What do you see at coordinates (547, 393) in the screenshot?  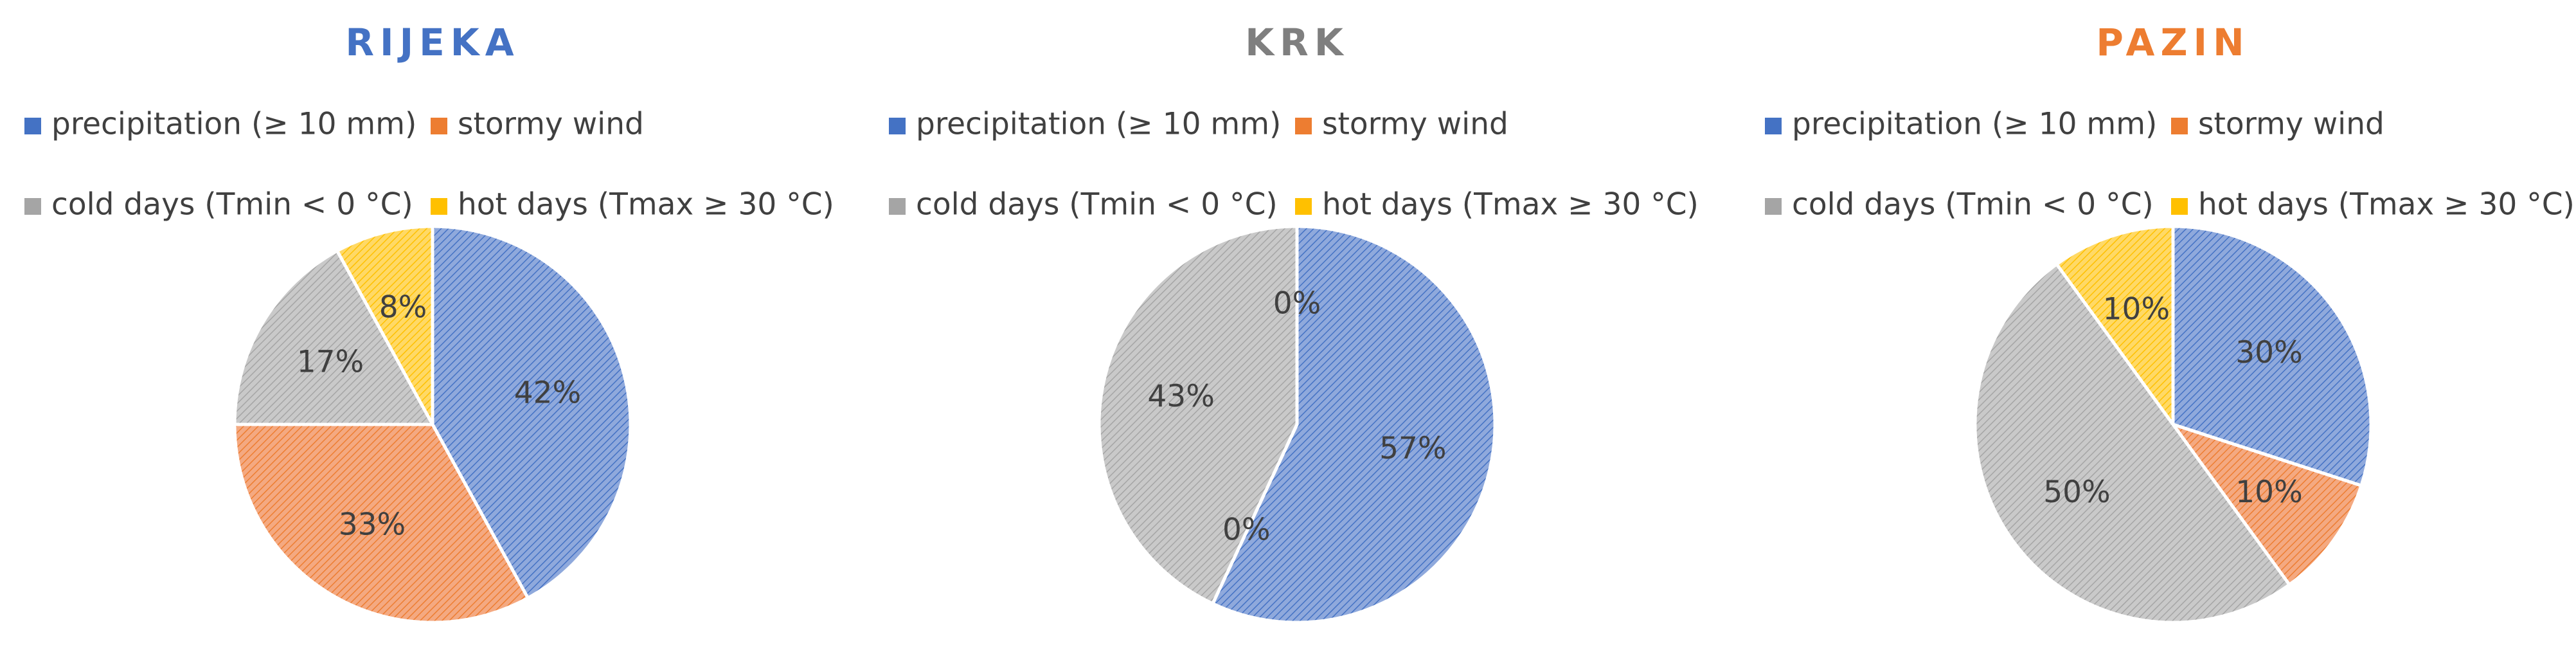 I see `data-label: 42%` at bounding box center [547, 393].